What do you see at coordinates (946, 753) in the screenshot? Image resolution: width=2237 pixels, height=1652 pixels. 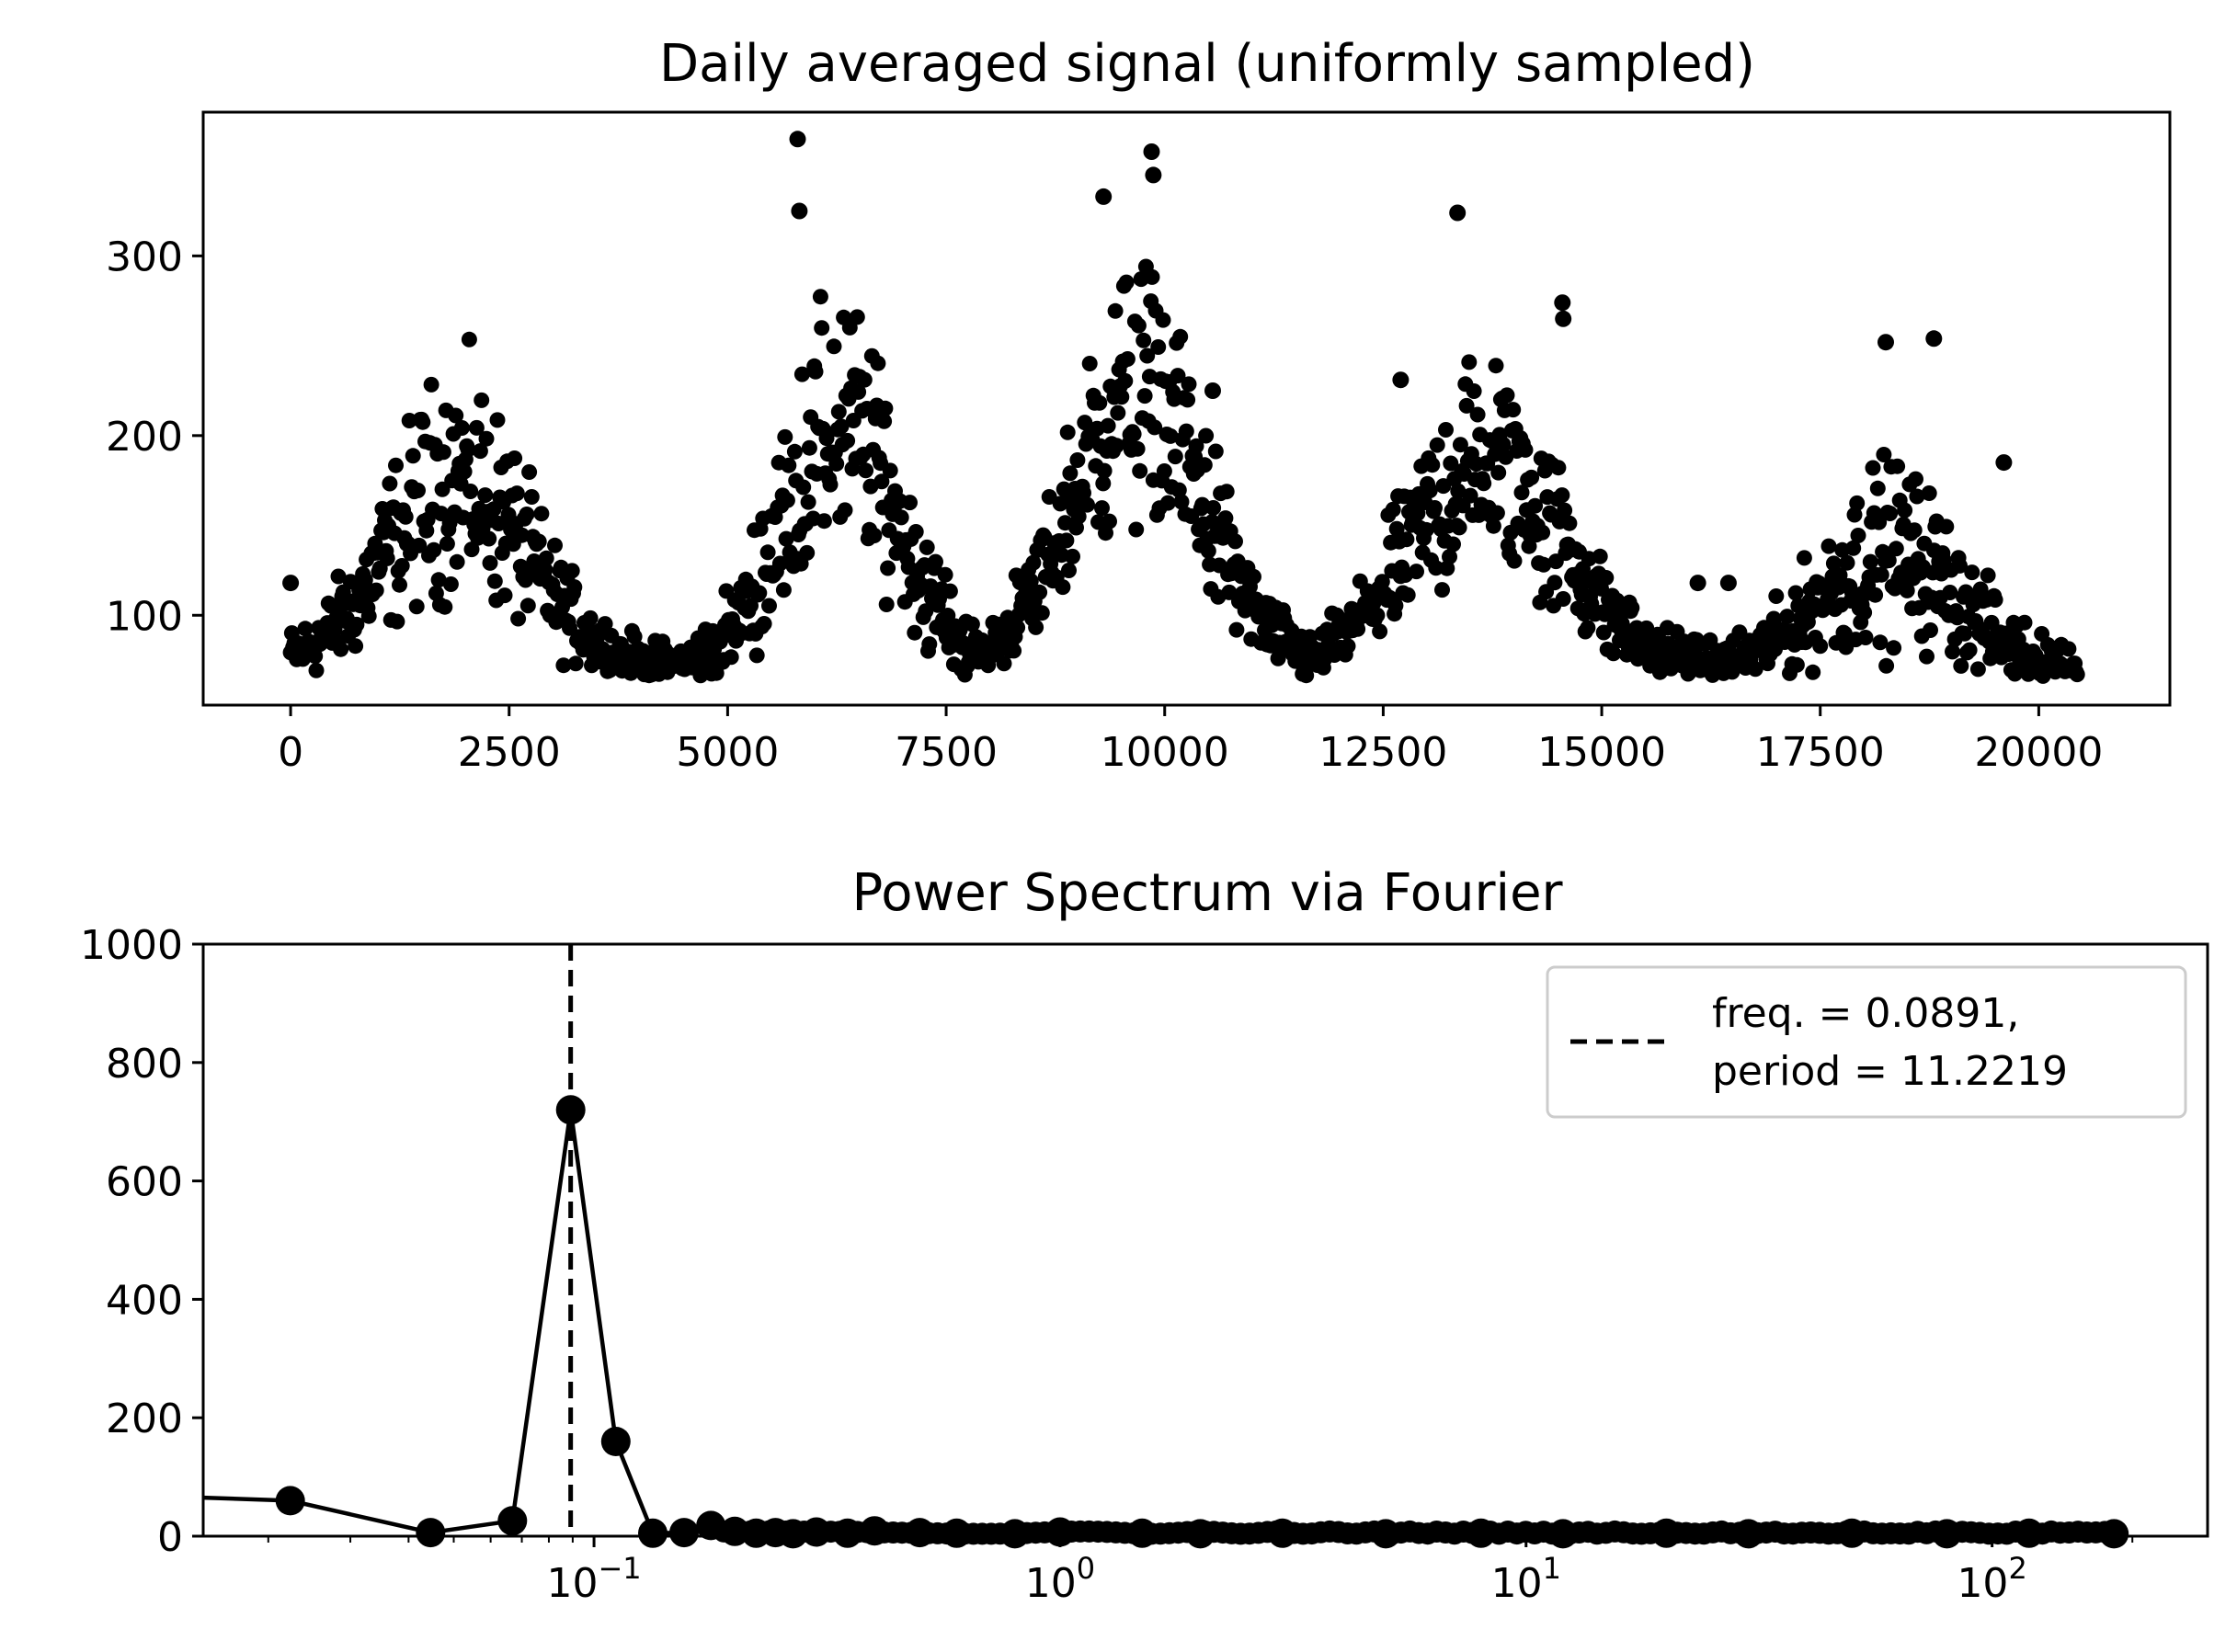 I see `signal-x-tick-label: 7500` at bounding box center [946, 753].